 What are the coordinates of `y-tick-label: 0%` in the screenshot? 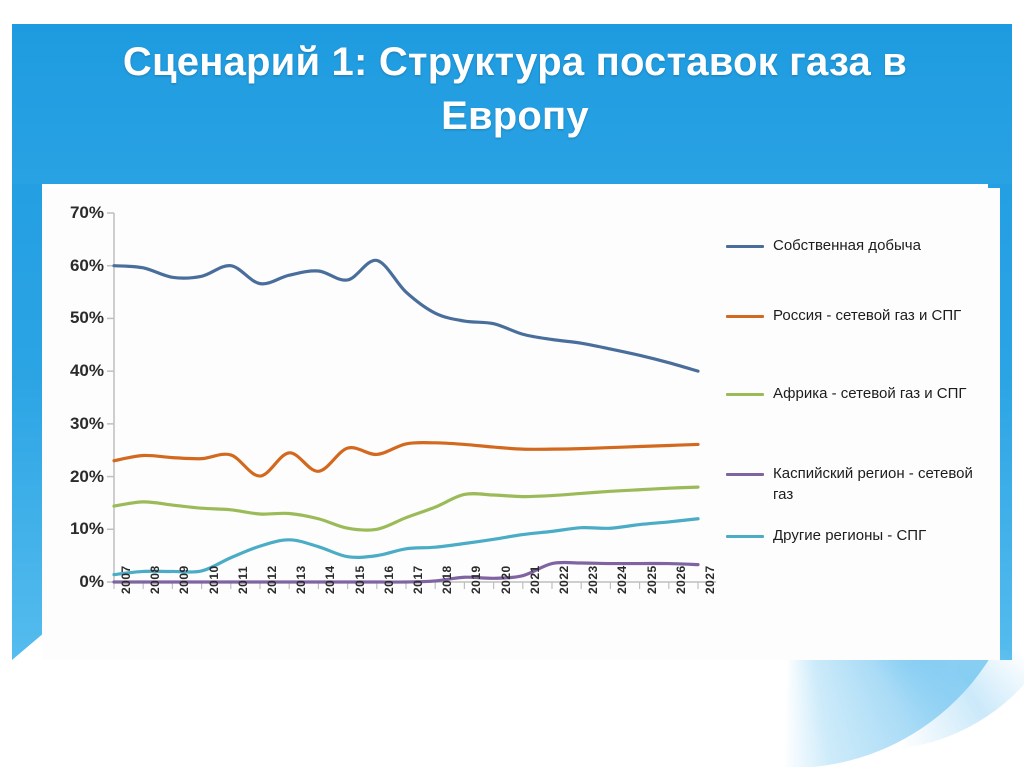 It's located at (91, 581).